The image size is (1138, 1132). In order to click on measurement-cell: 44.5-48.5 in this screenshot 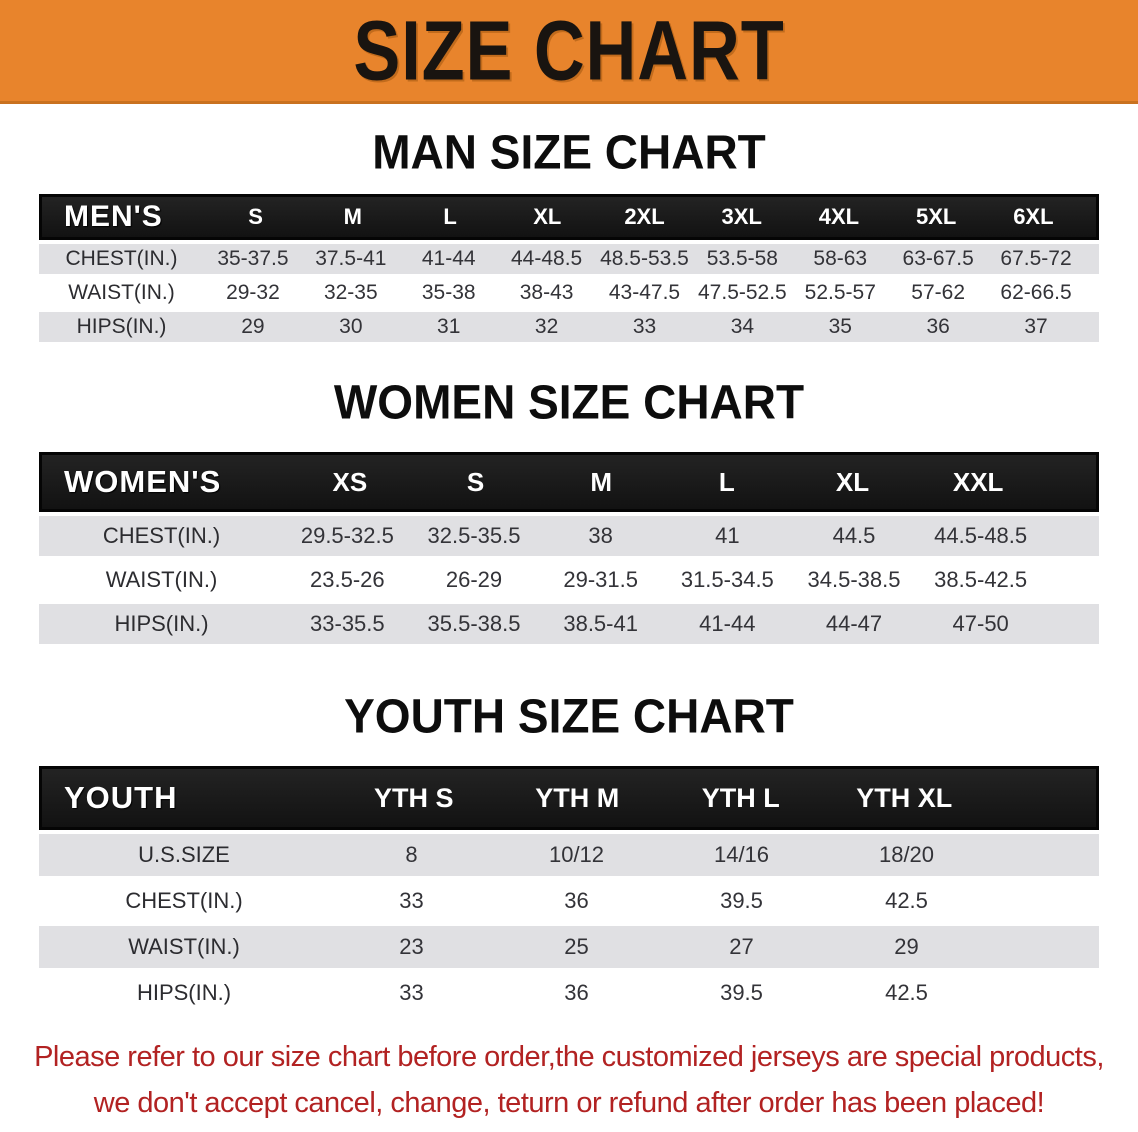, I will do `click(981, 535)`.